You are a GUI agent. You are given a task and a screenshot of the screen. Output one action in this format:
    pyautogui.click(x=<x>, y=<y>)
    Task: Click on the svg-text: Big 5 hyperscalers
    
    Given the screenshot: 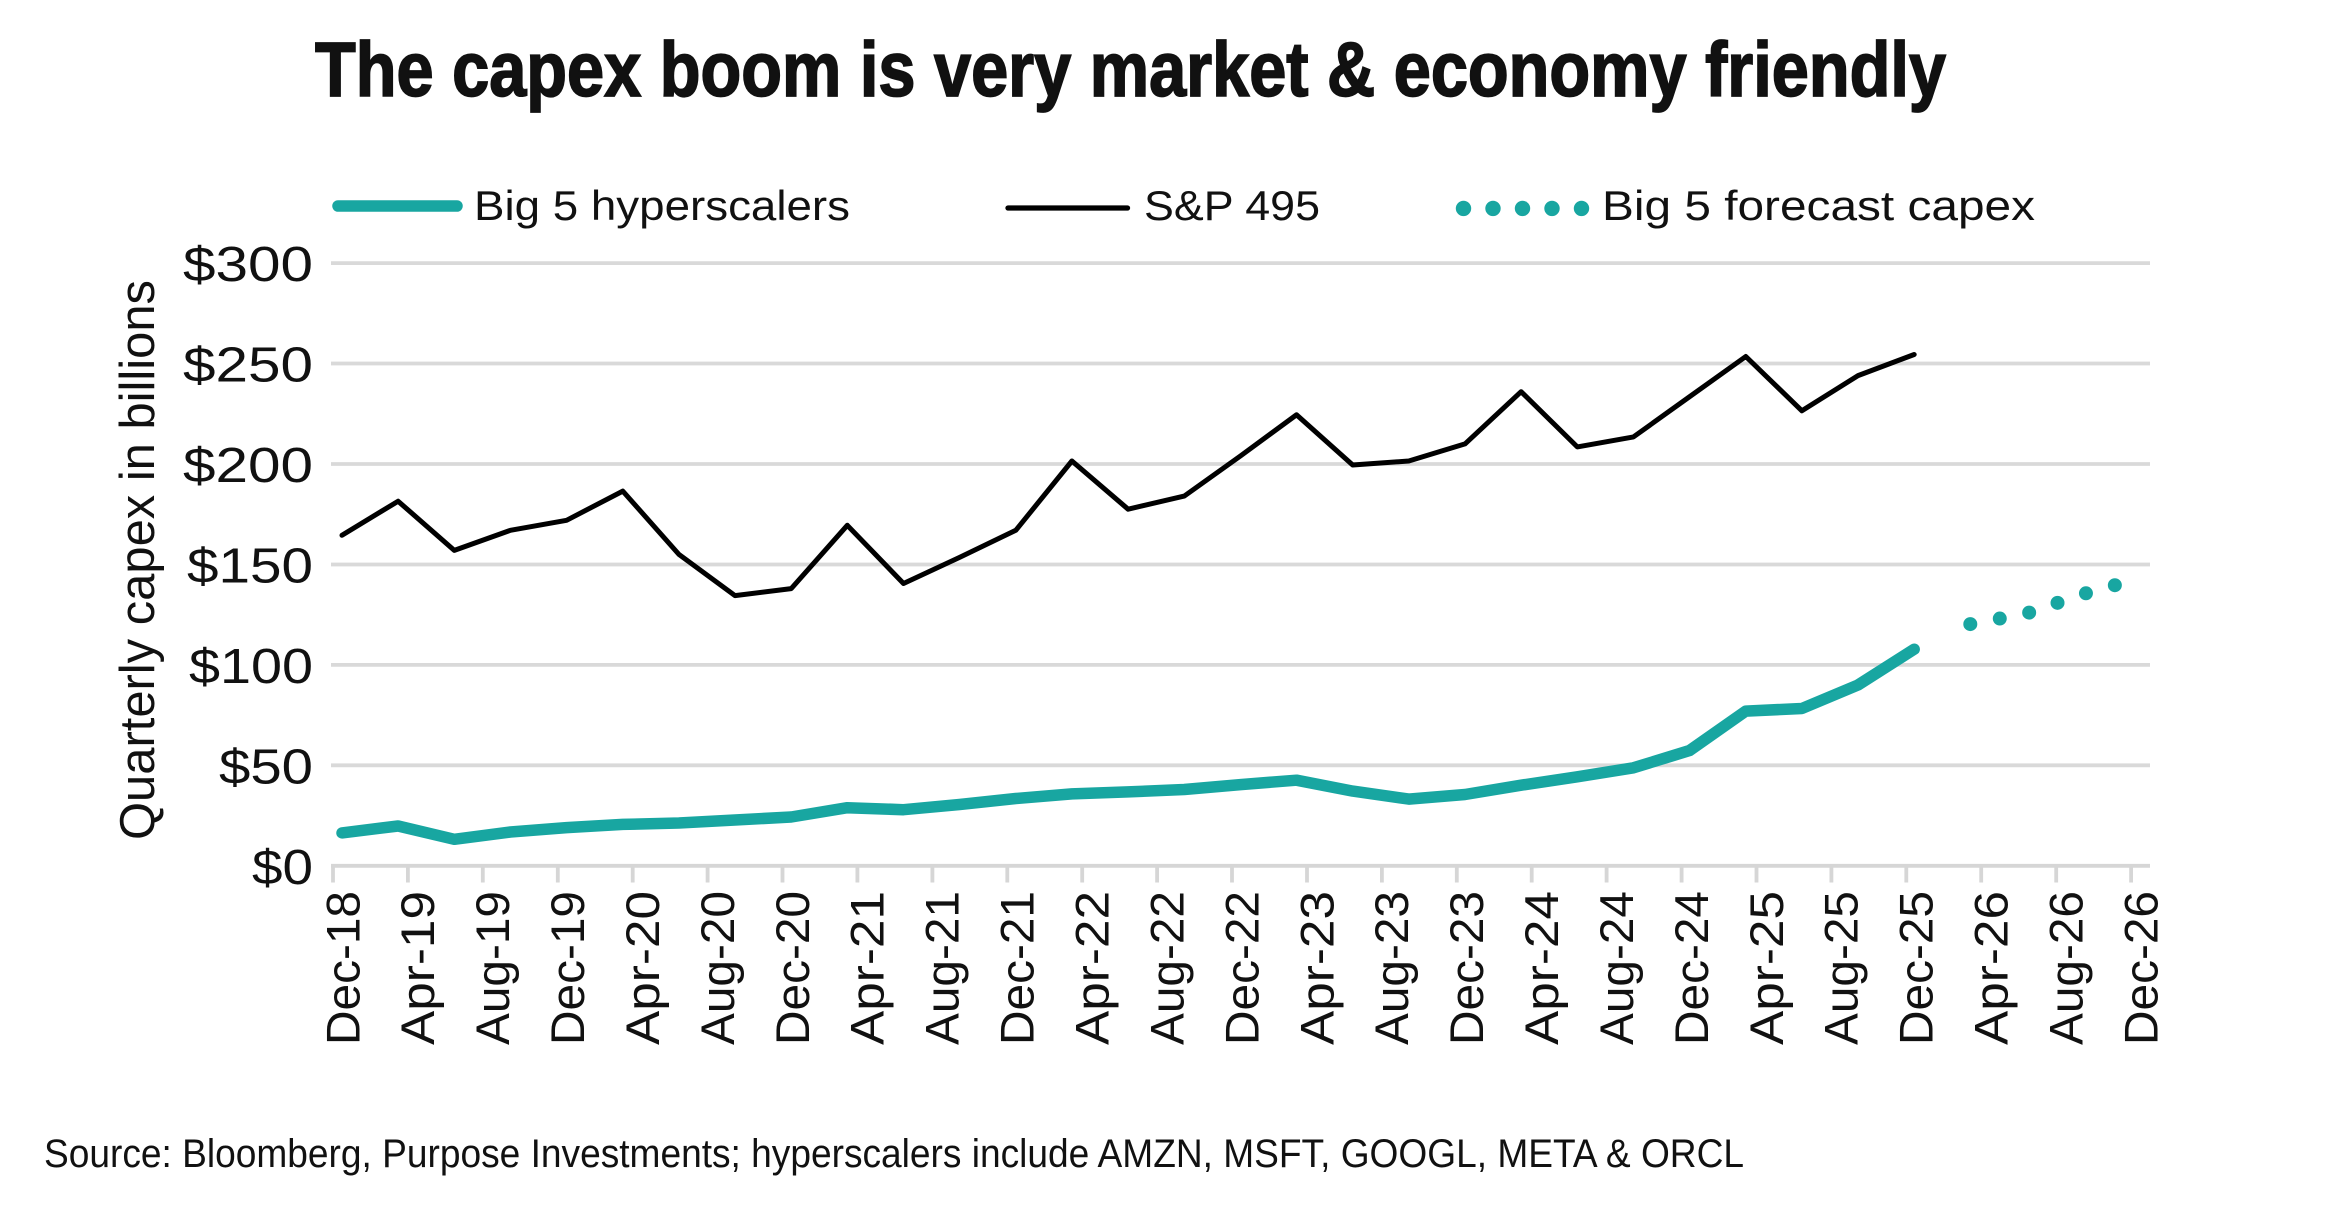 What is the action you would take?
    pyautogui.click(x=662, y=205)
    